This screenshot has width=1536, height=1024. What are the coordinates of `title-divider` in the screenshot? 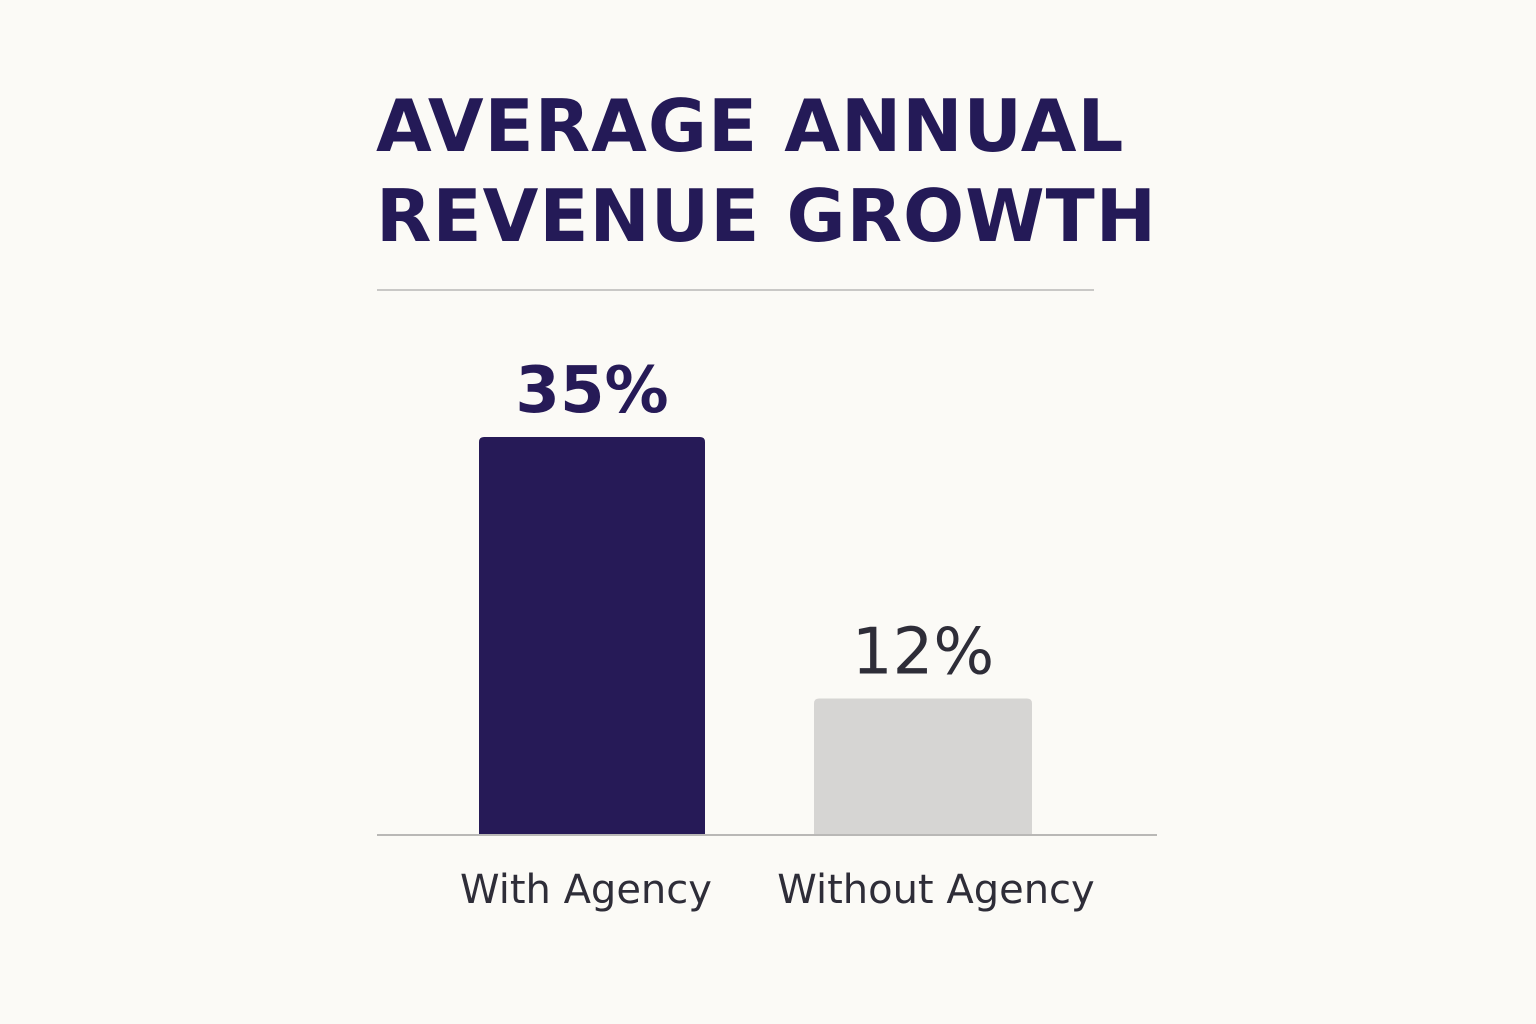 It's located at (735, 290).